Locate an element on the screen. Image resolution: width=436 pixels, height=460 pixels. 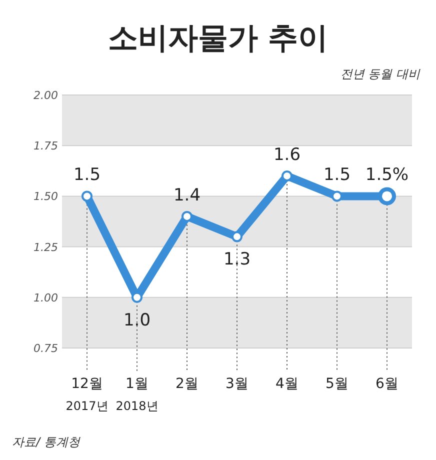
x-tick-label: 5월 is located at coordinates (337, 384).